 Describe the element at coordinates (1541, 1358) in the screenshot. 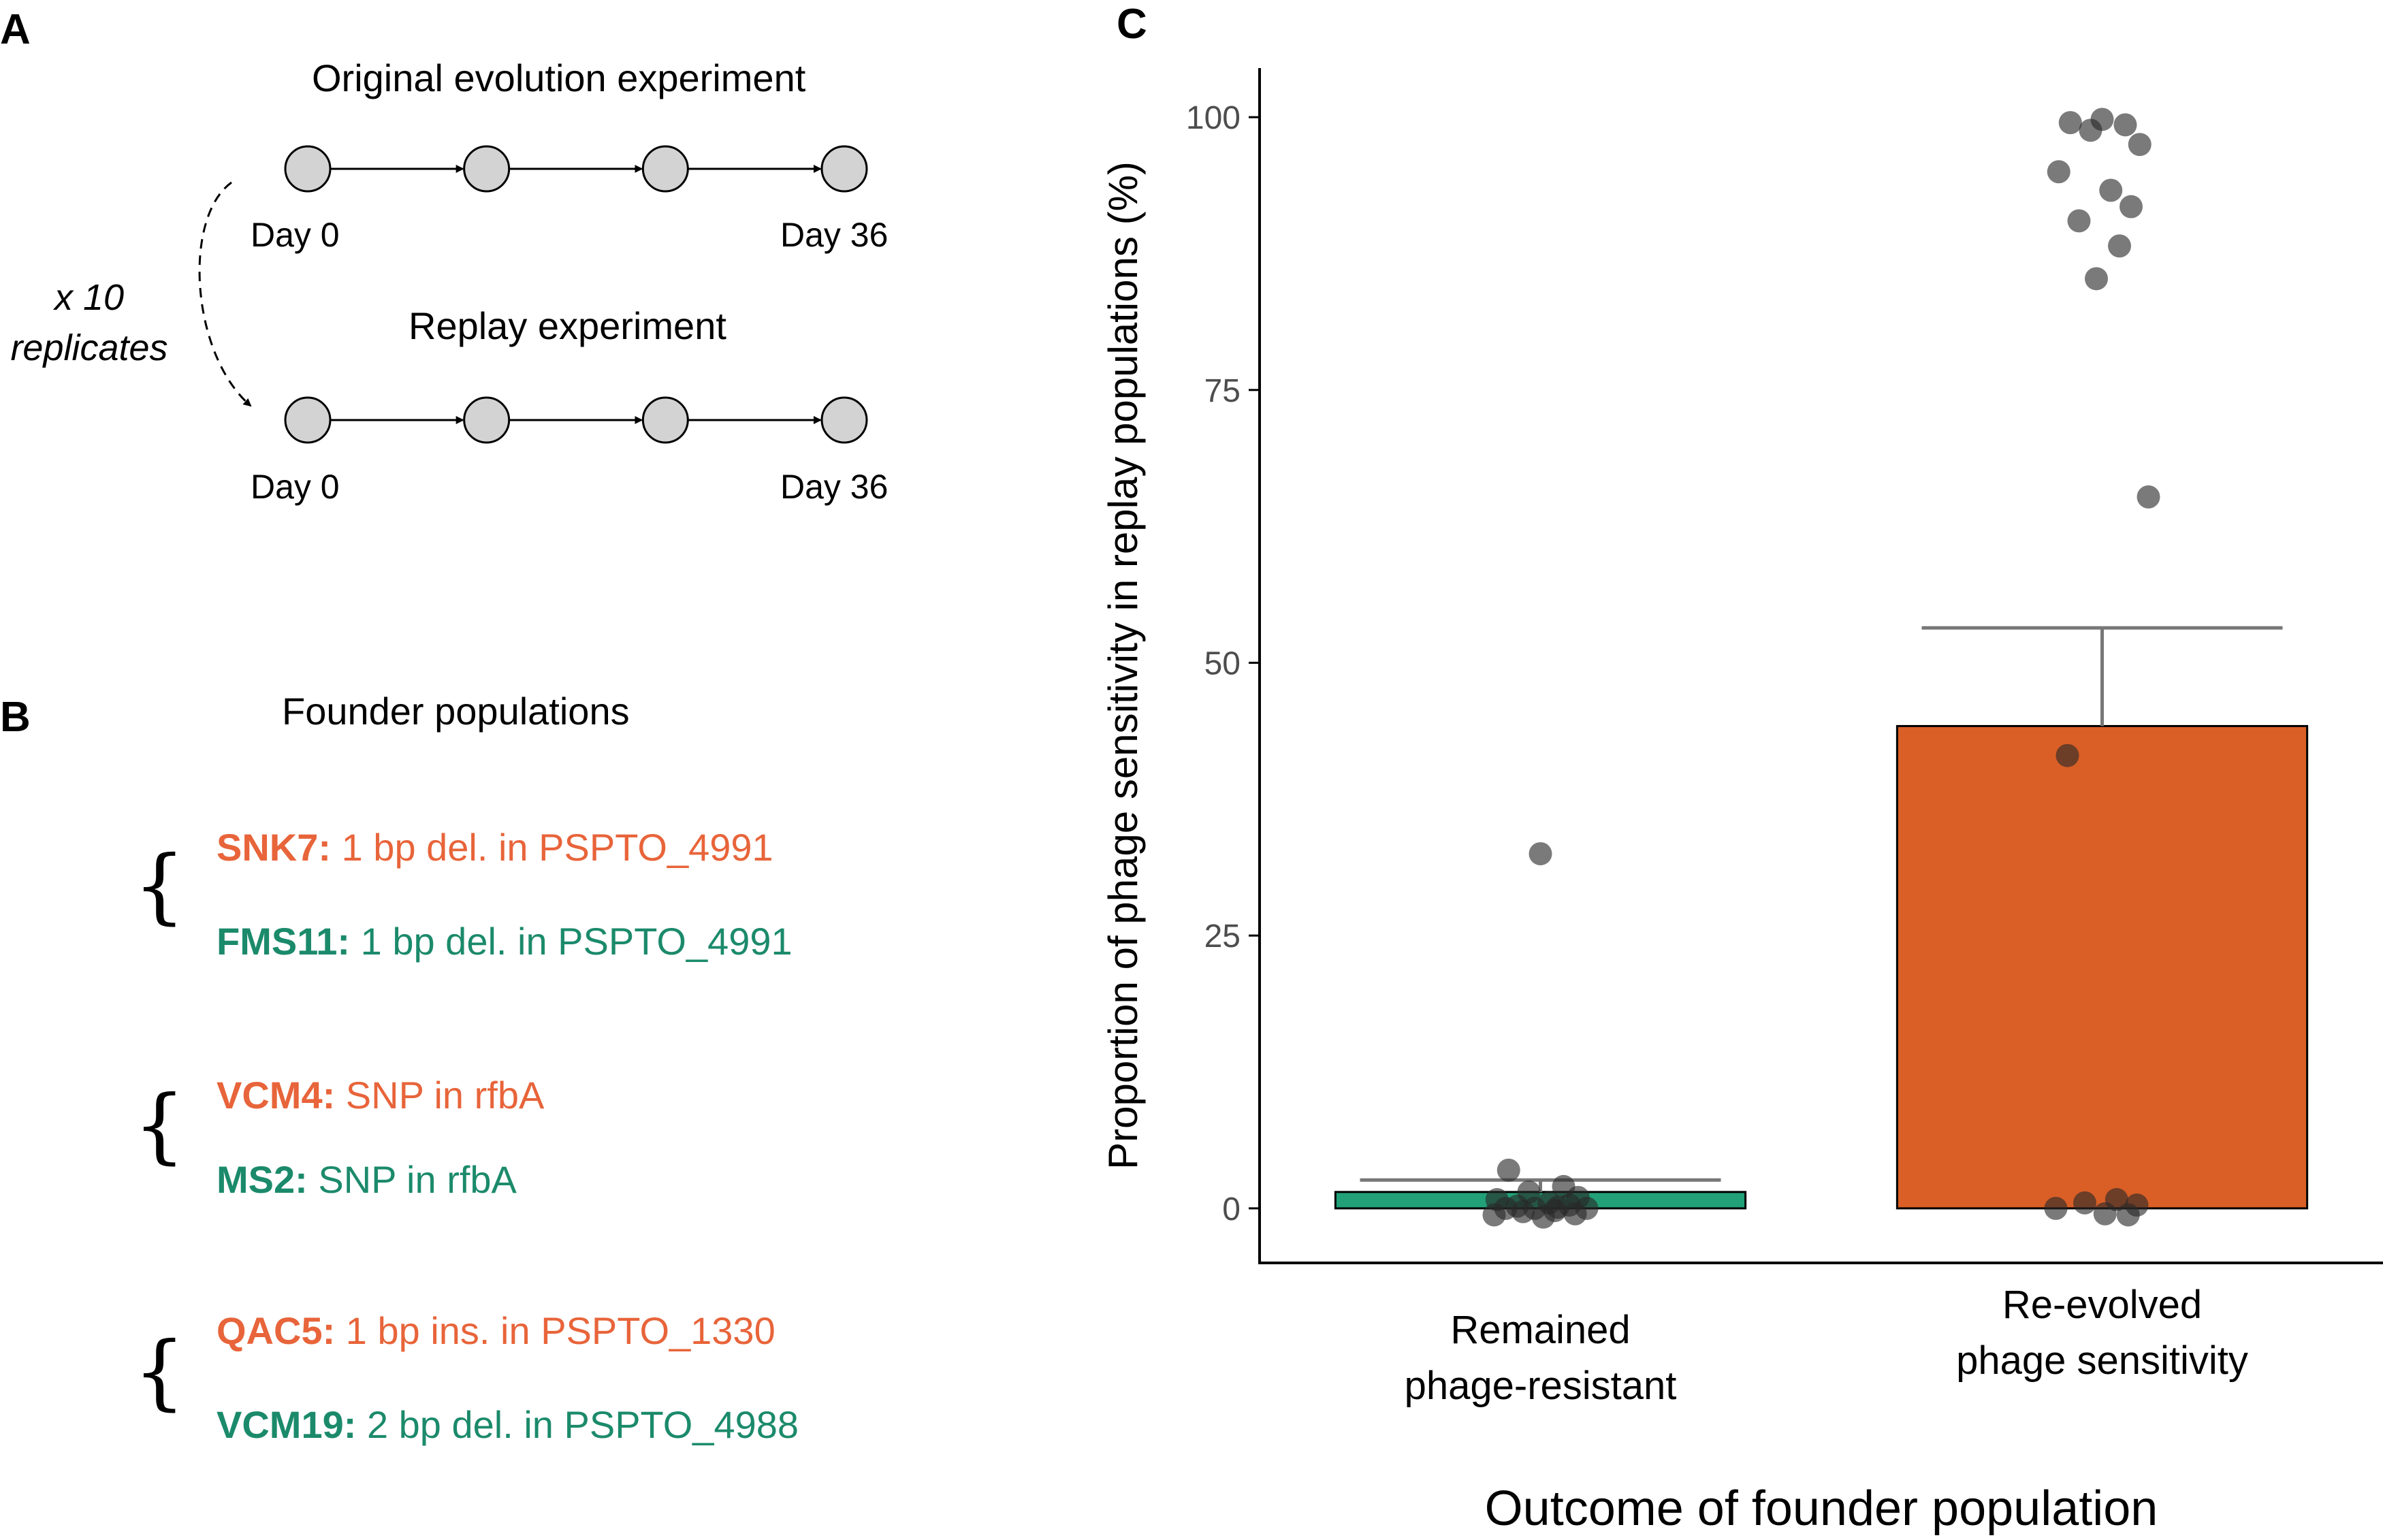

I see `x-tick-label: Remained phage-resistant` at that location.